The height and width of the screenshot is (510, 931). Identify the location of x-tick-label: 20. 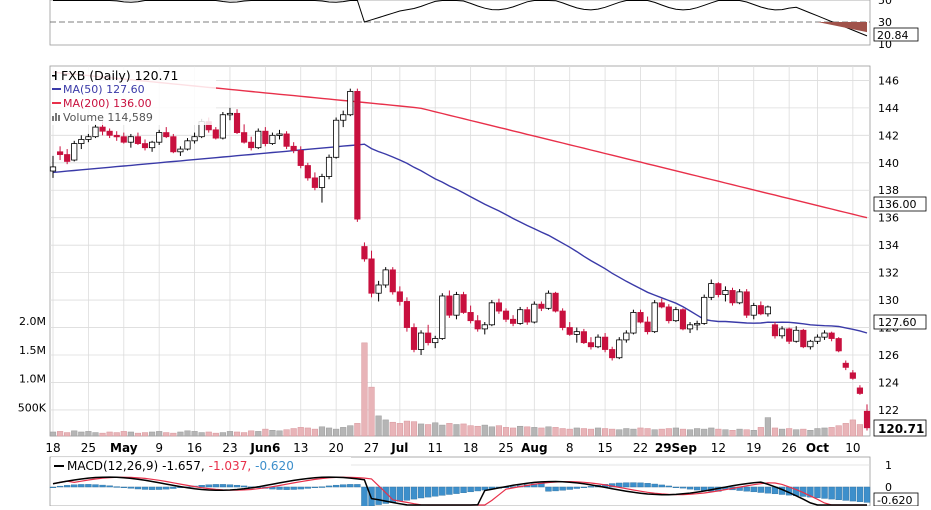
(335, 448).